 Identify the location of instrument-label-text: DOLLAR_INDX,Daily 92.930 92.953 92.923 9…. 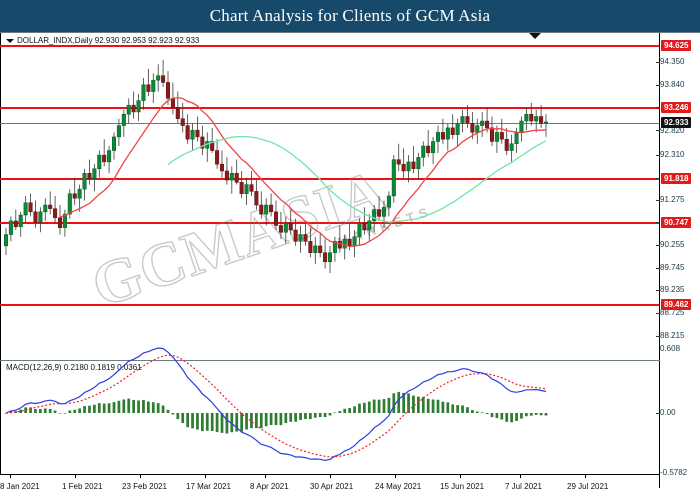
(108, 40).